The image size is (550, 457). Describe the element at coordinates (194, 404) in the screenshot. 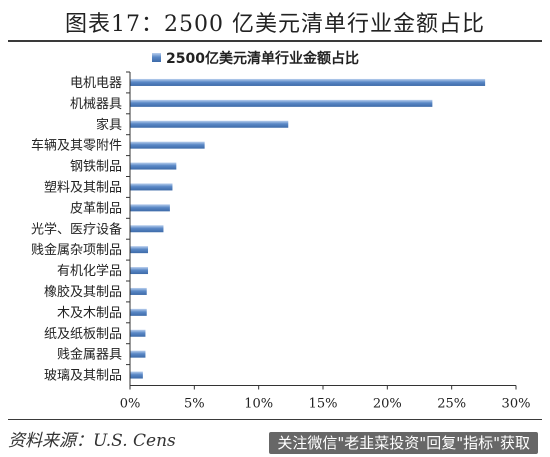

I see `x-tick-label: 5%` at that location.